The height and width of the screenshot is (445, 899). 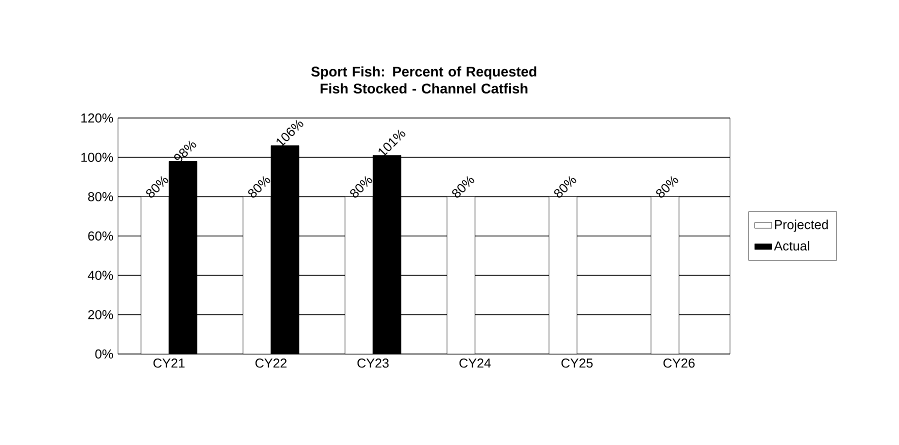 I want to click on x-tick-label: CY22, so click(x=271, y=363).